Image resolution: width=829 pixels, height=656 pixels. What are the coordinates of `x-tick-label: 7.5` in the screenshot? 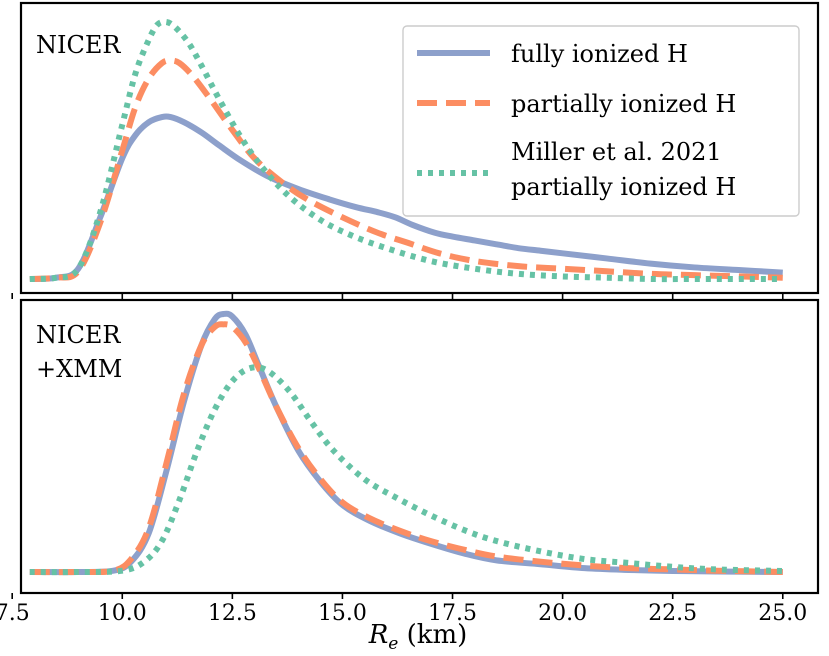 It's located at (15, 613).